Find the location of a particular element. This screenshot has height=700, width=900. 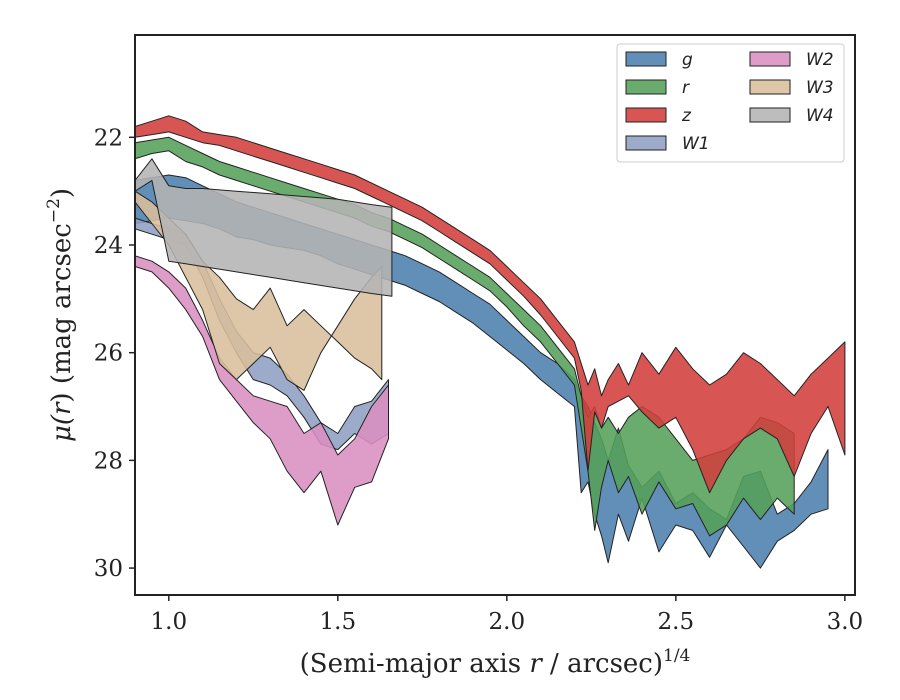

x-axis-title: (Semi-major axis r / arcsec)1/4 is located at coordinates (495, 662).